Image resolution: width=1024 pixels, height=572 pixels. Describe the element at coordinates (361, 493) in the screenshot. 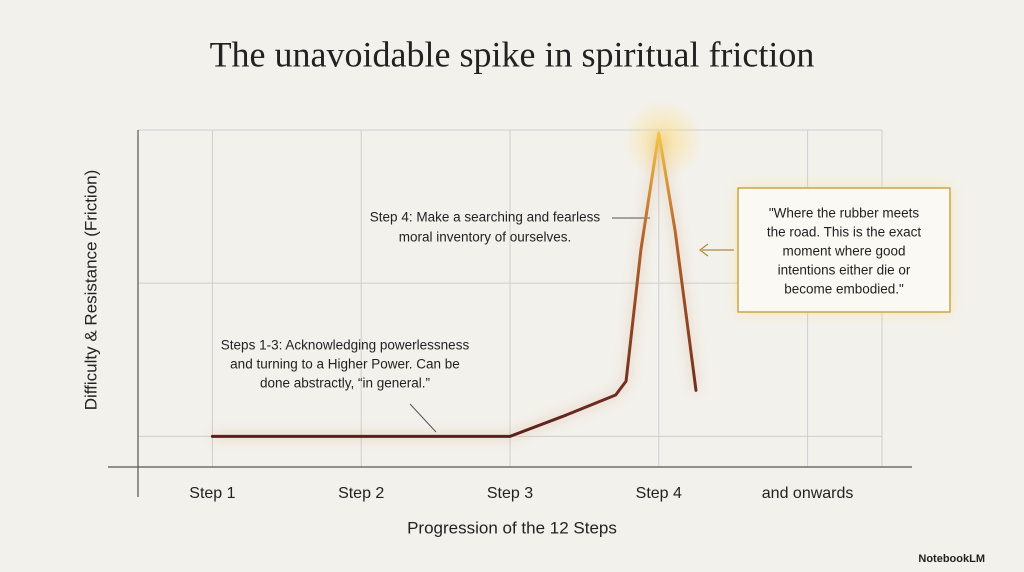

I see `x-tick-label: Step 2` at that location.